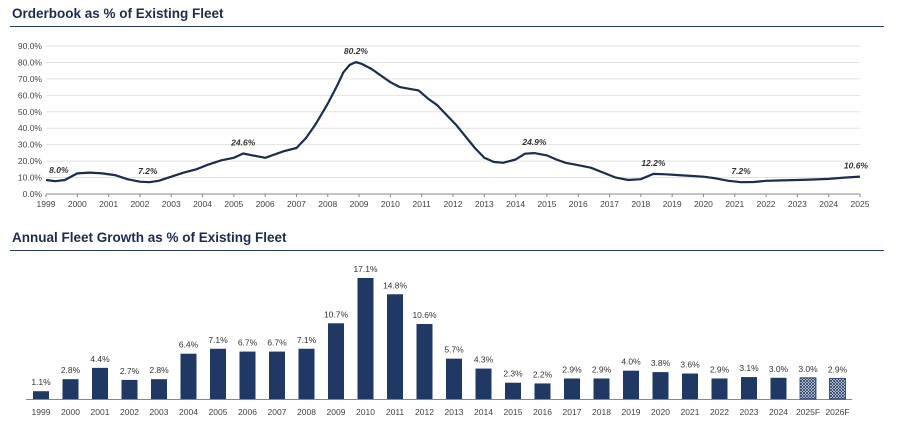 The width and height of the screenshot is (904, 424). I want to click on orderbook-data-label: 80.2%, so click(356, 51).